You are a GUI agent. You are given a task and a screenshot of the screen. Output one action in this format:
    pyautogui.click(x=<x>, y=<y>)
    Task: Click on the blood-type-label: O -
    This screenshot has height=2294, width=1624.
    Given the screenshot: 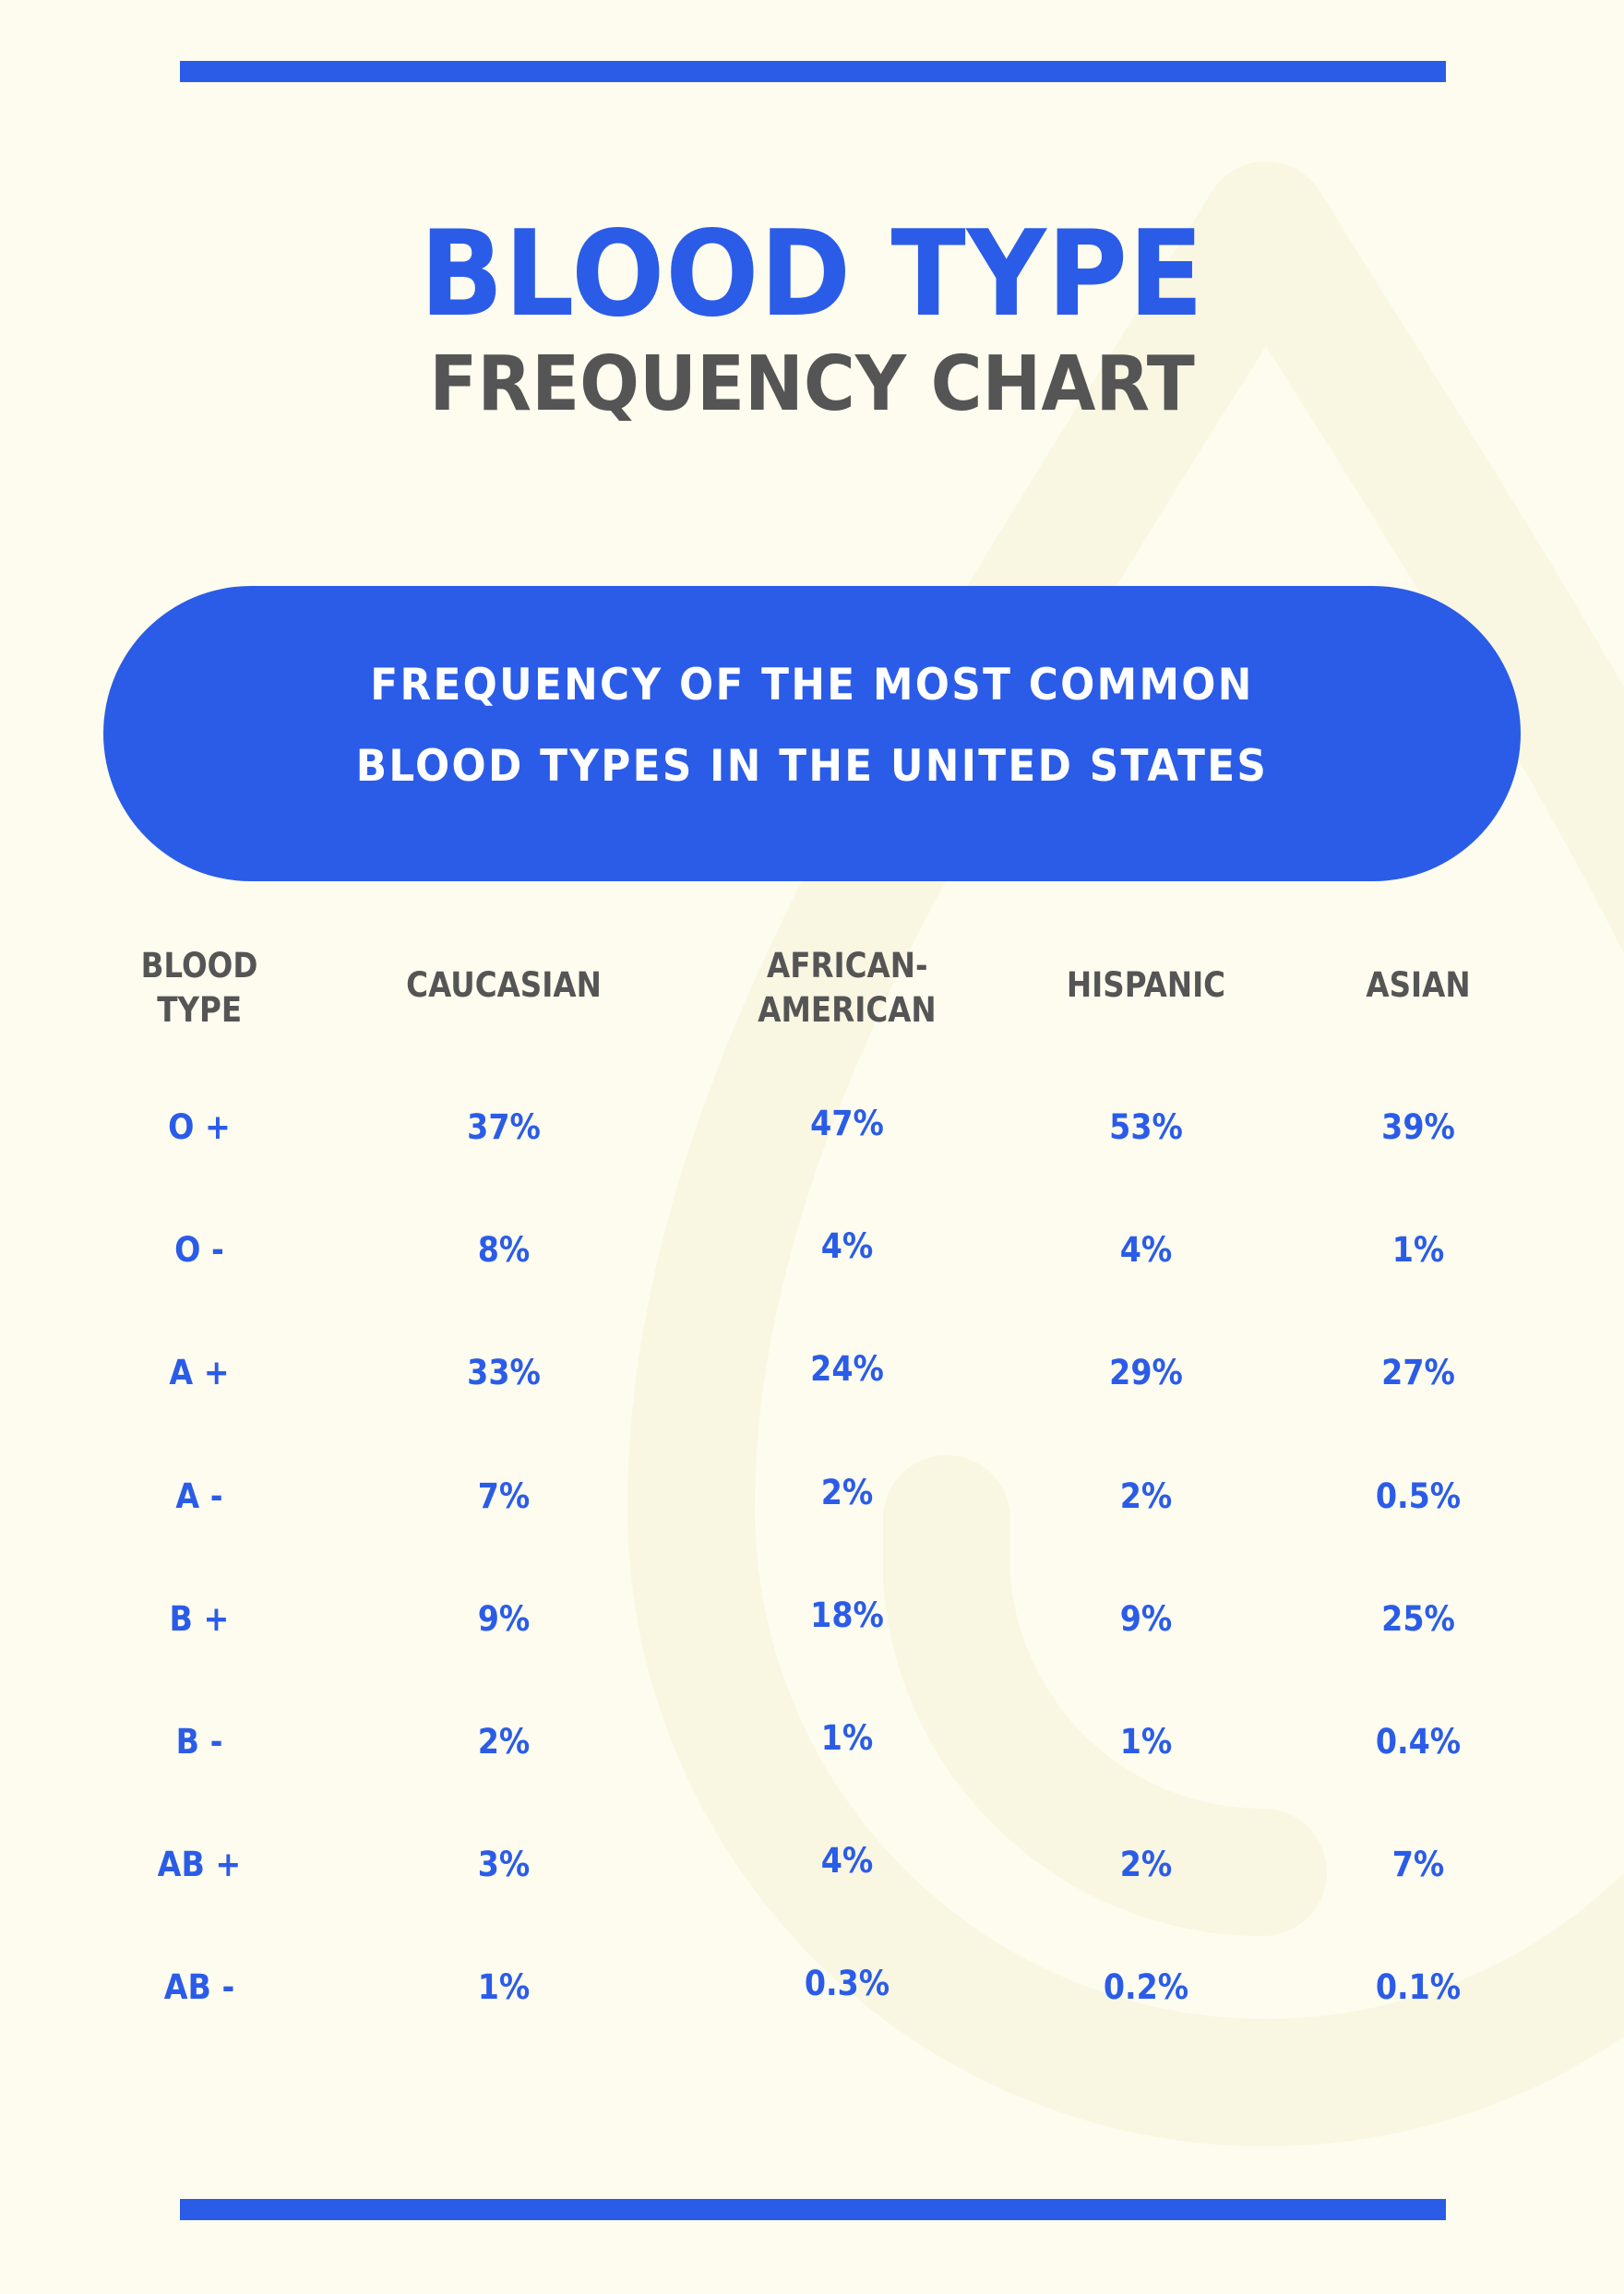 What is the action you would take?
    pyautogui.click(x=199, y=1250)
    